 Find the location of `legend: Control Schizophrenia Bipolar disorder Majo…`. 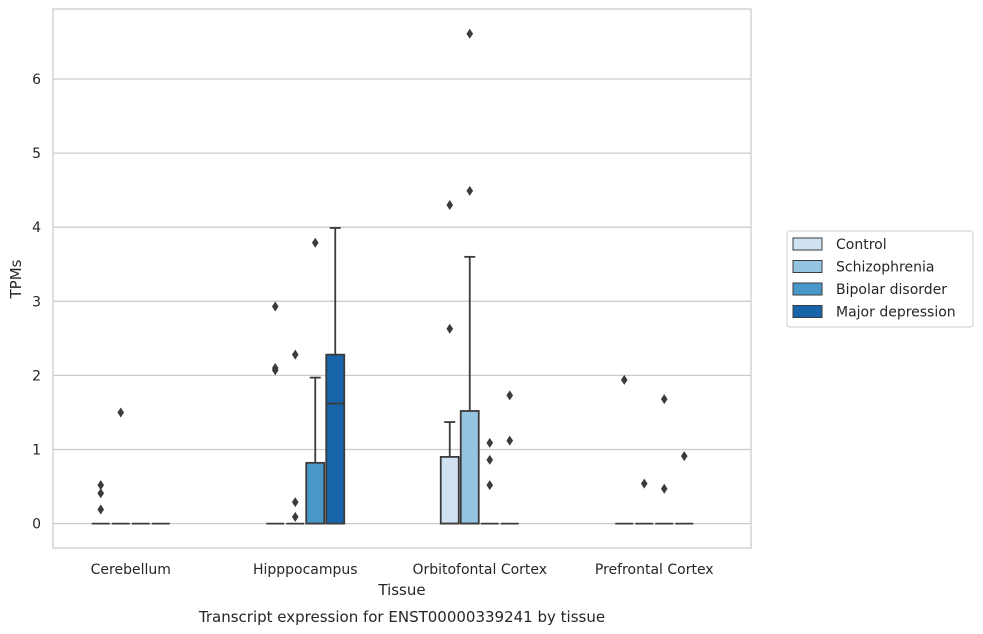

legend: Control Schizophrenia Bipolar disorder Majo… is located at coordinates (880, 279).